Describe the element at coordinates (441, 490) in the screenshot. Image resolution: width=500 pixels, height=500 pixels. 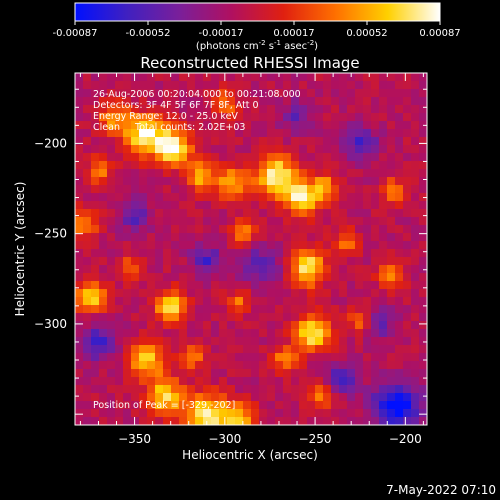
I see `footer-timestamp: 7-May-2022 07:10` at that location.